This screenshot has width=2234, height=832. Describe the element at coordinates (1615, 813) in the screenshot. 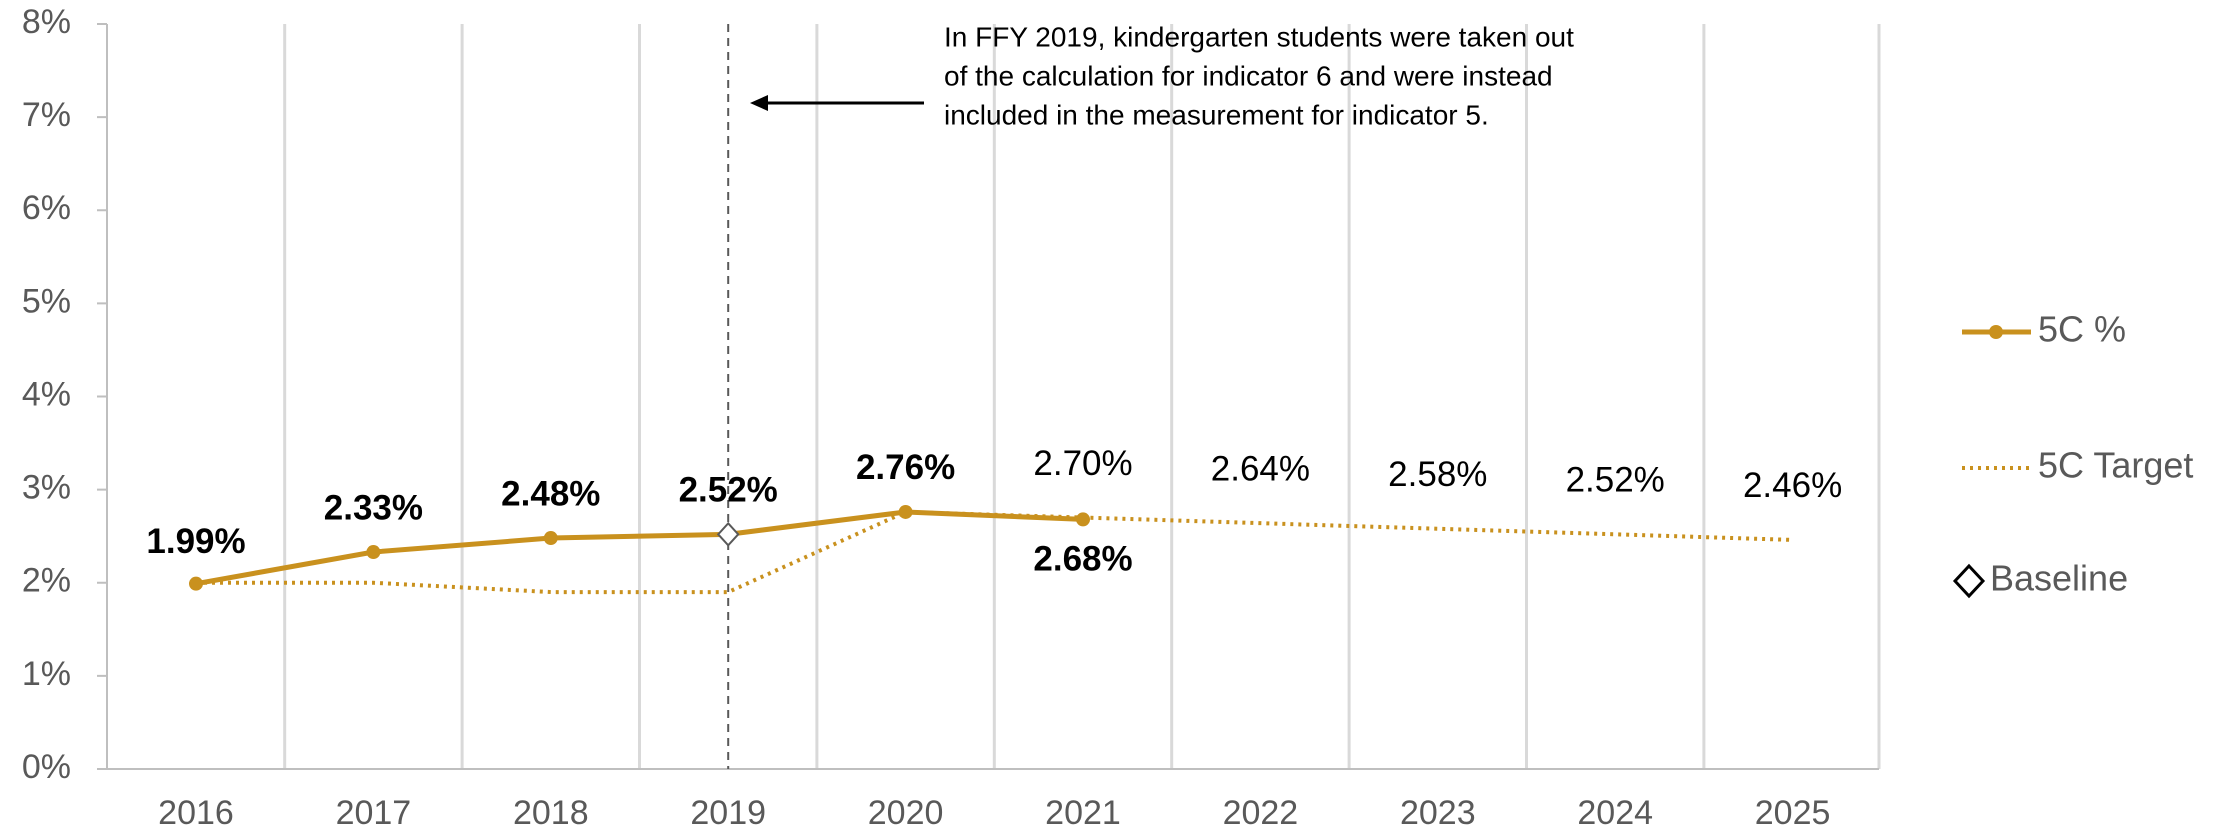

I see `x-tick-label: 2024` at that location.